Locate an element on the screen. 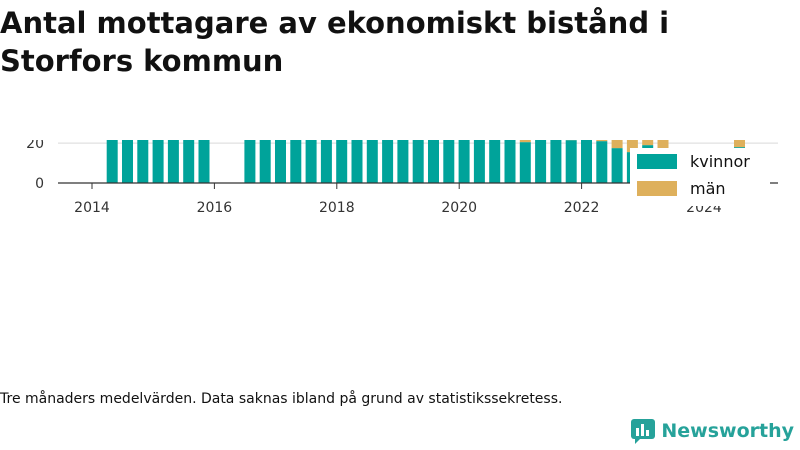 This screenshot has width=800, height=450. x-tick-label: 2022 is located at coordinates (582, 208).